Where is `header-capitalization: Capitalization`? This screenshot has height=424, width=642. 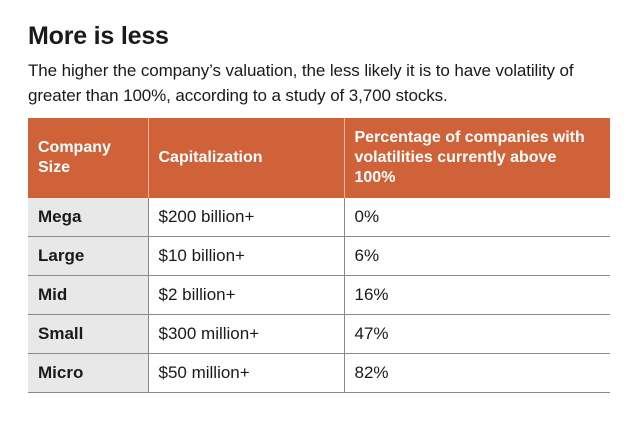
header-capitalization: Capitalization is located at coordinates (245, 158).